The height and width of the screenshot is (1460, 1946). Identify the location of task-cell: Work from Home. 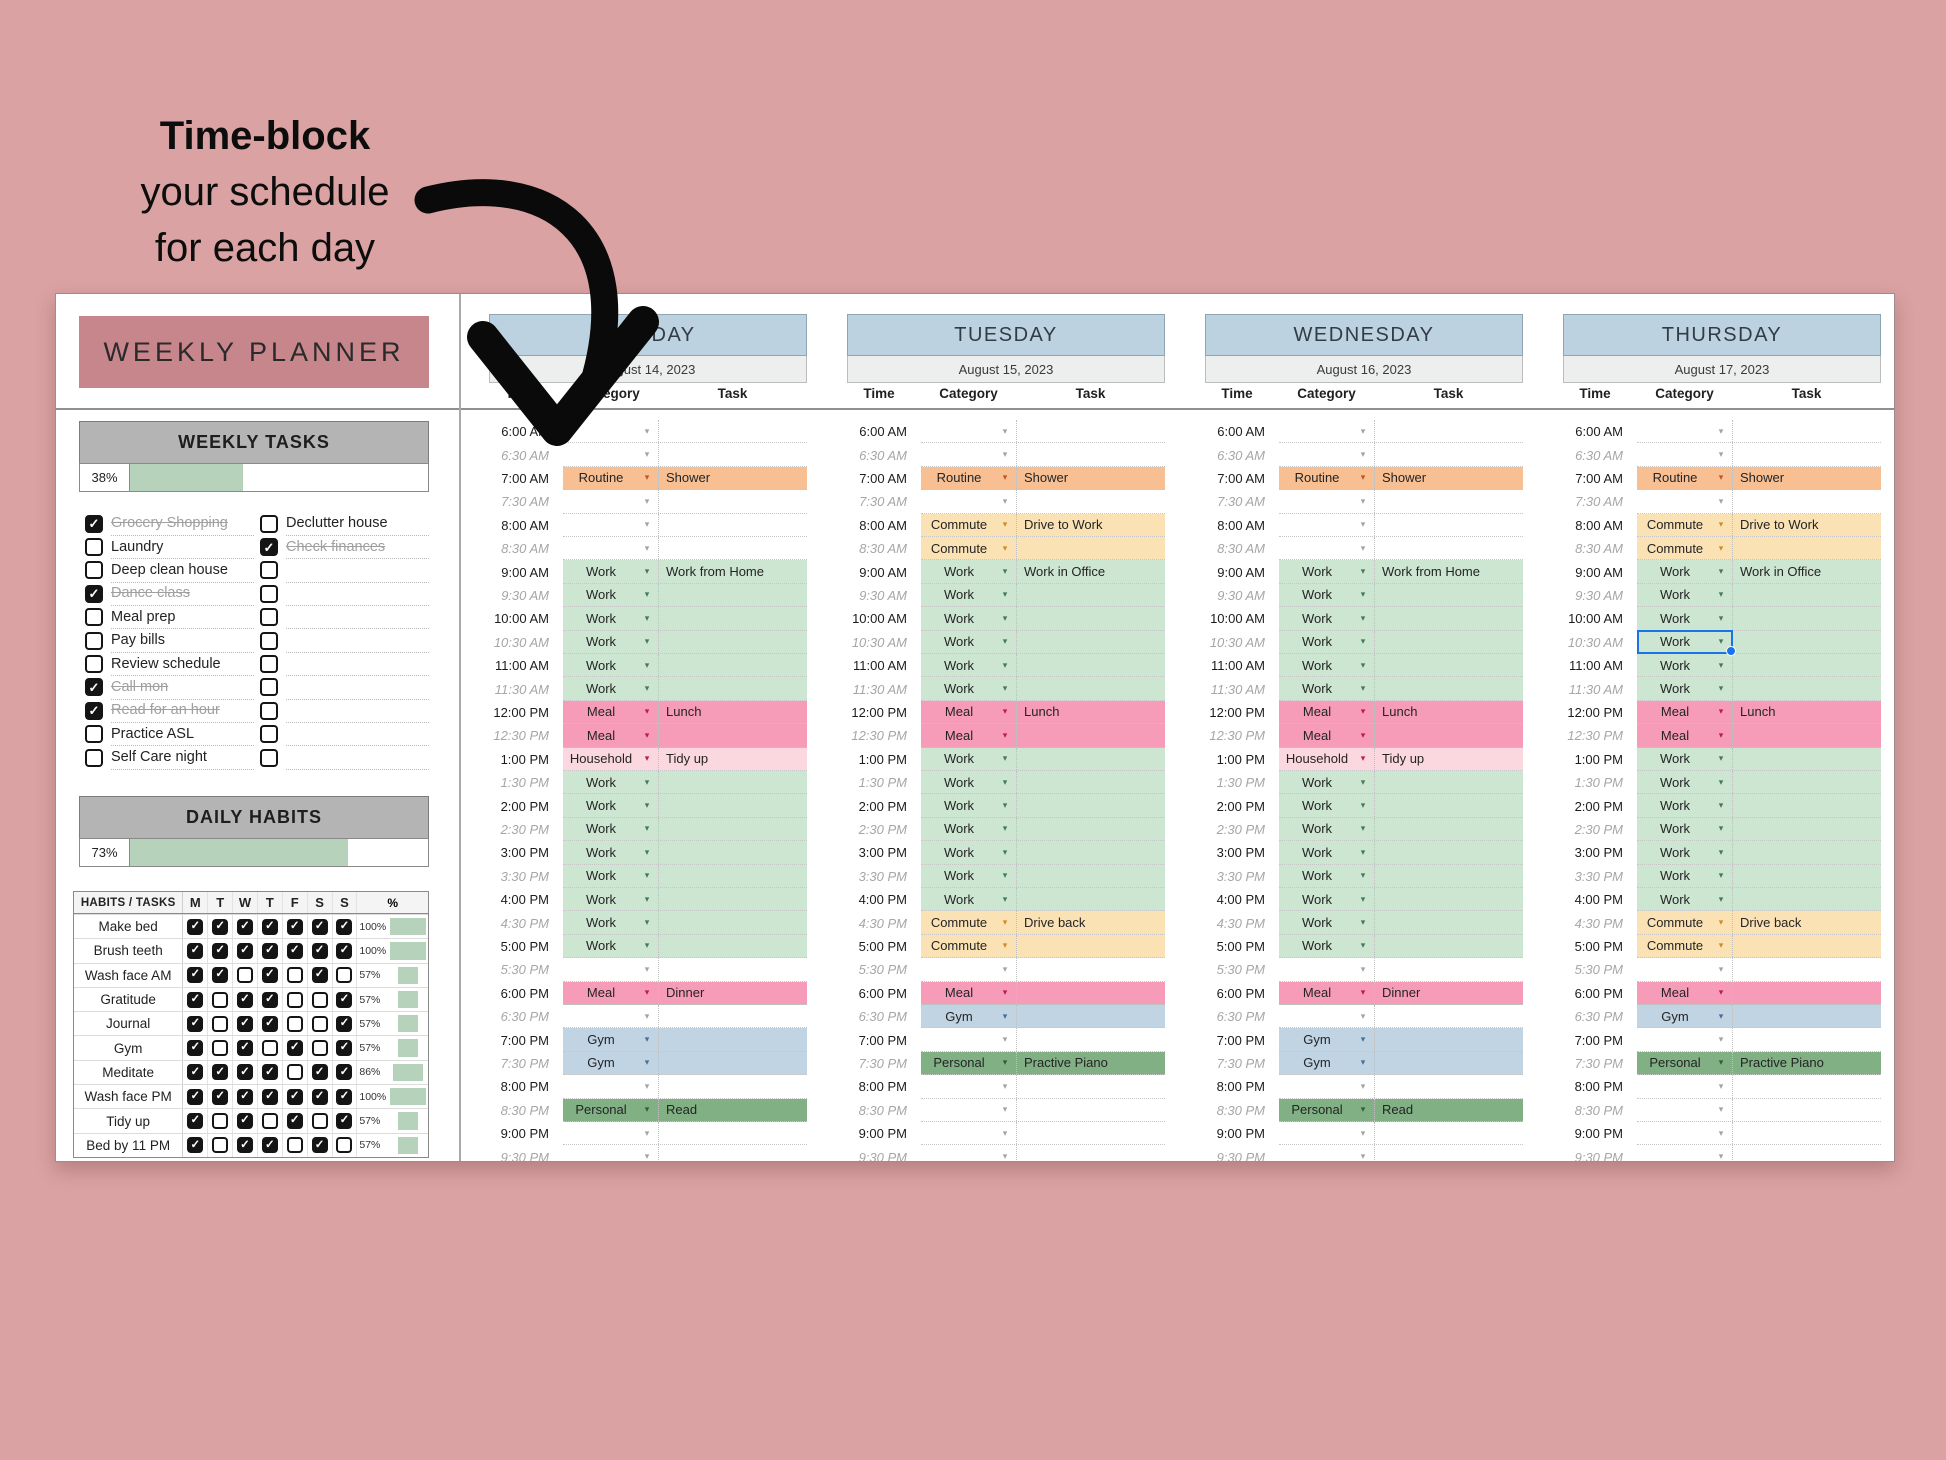
(715, 572).